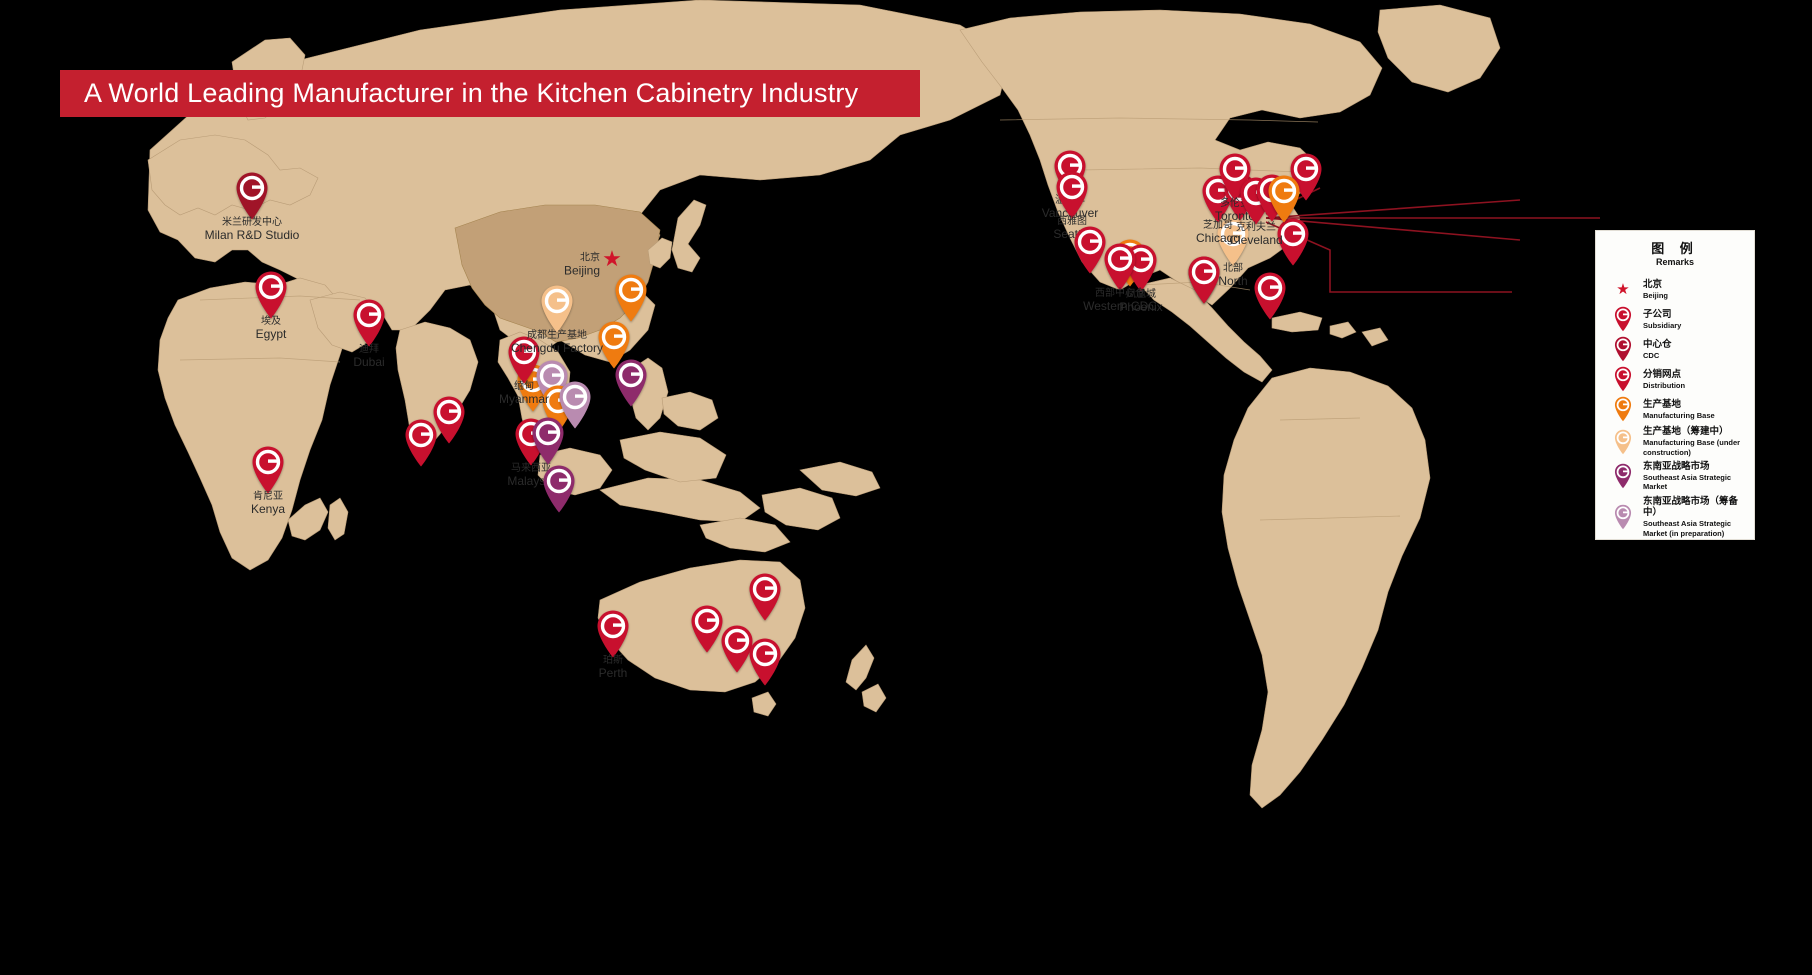  What do you see at coordinates (559, 489) in the screenshot?
I see `map-marker-indonesia-sea` at bounding box center [559, 489].